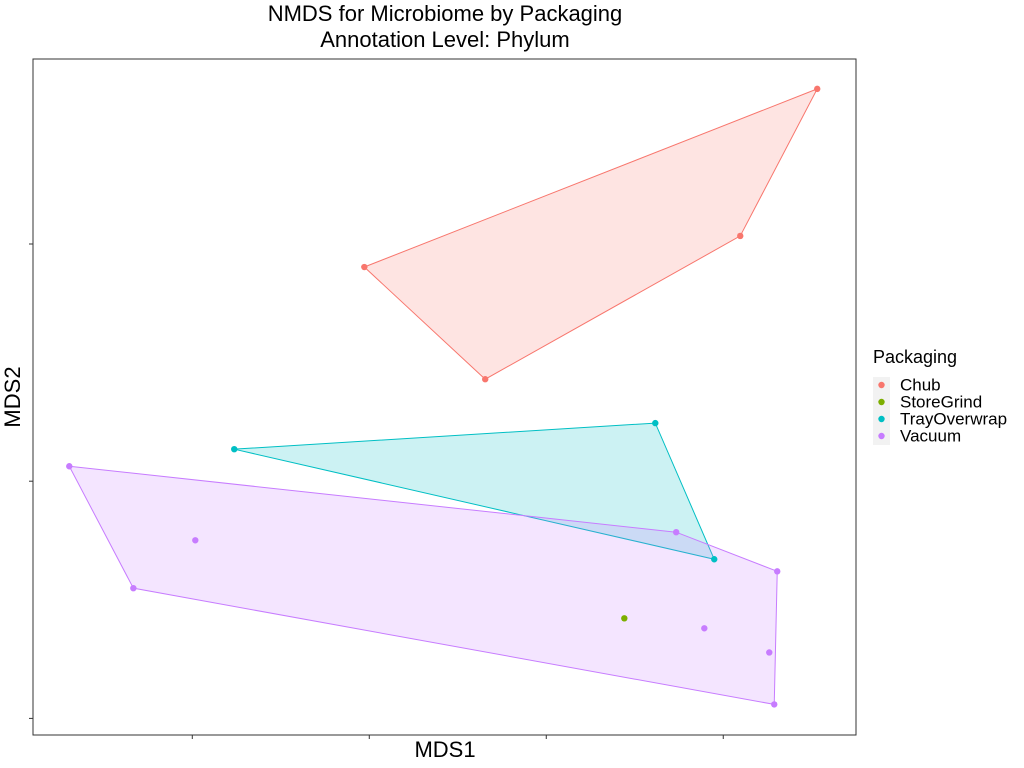  Describe the element at coordinates (953, 418) in the screenshot. I see `legend-label: TrayOverwrap` at that location.